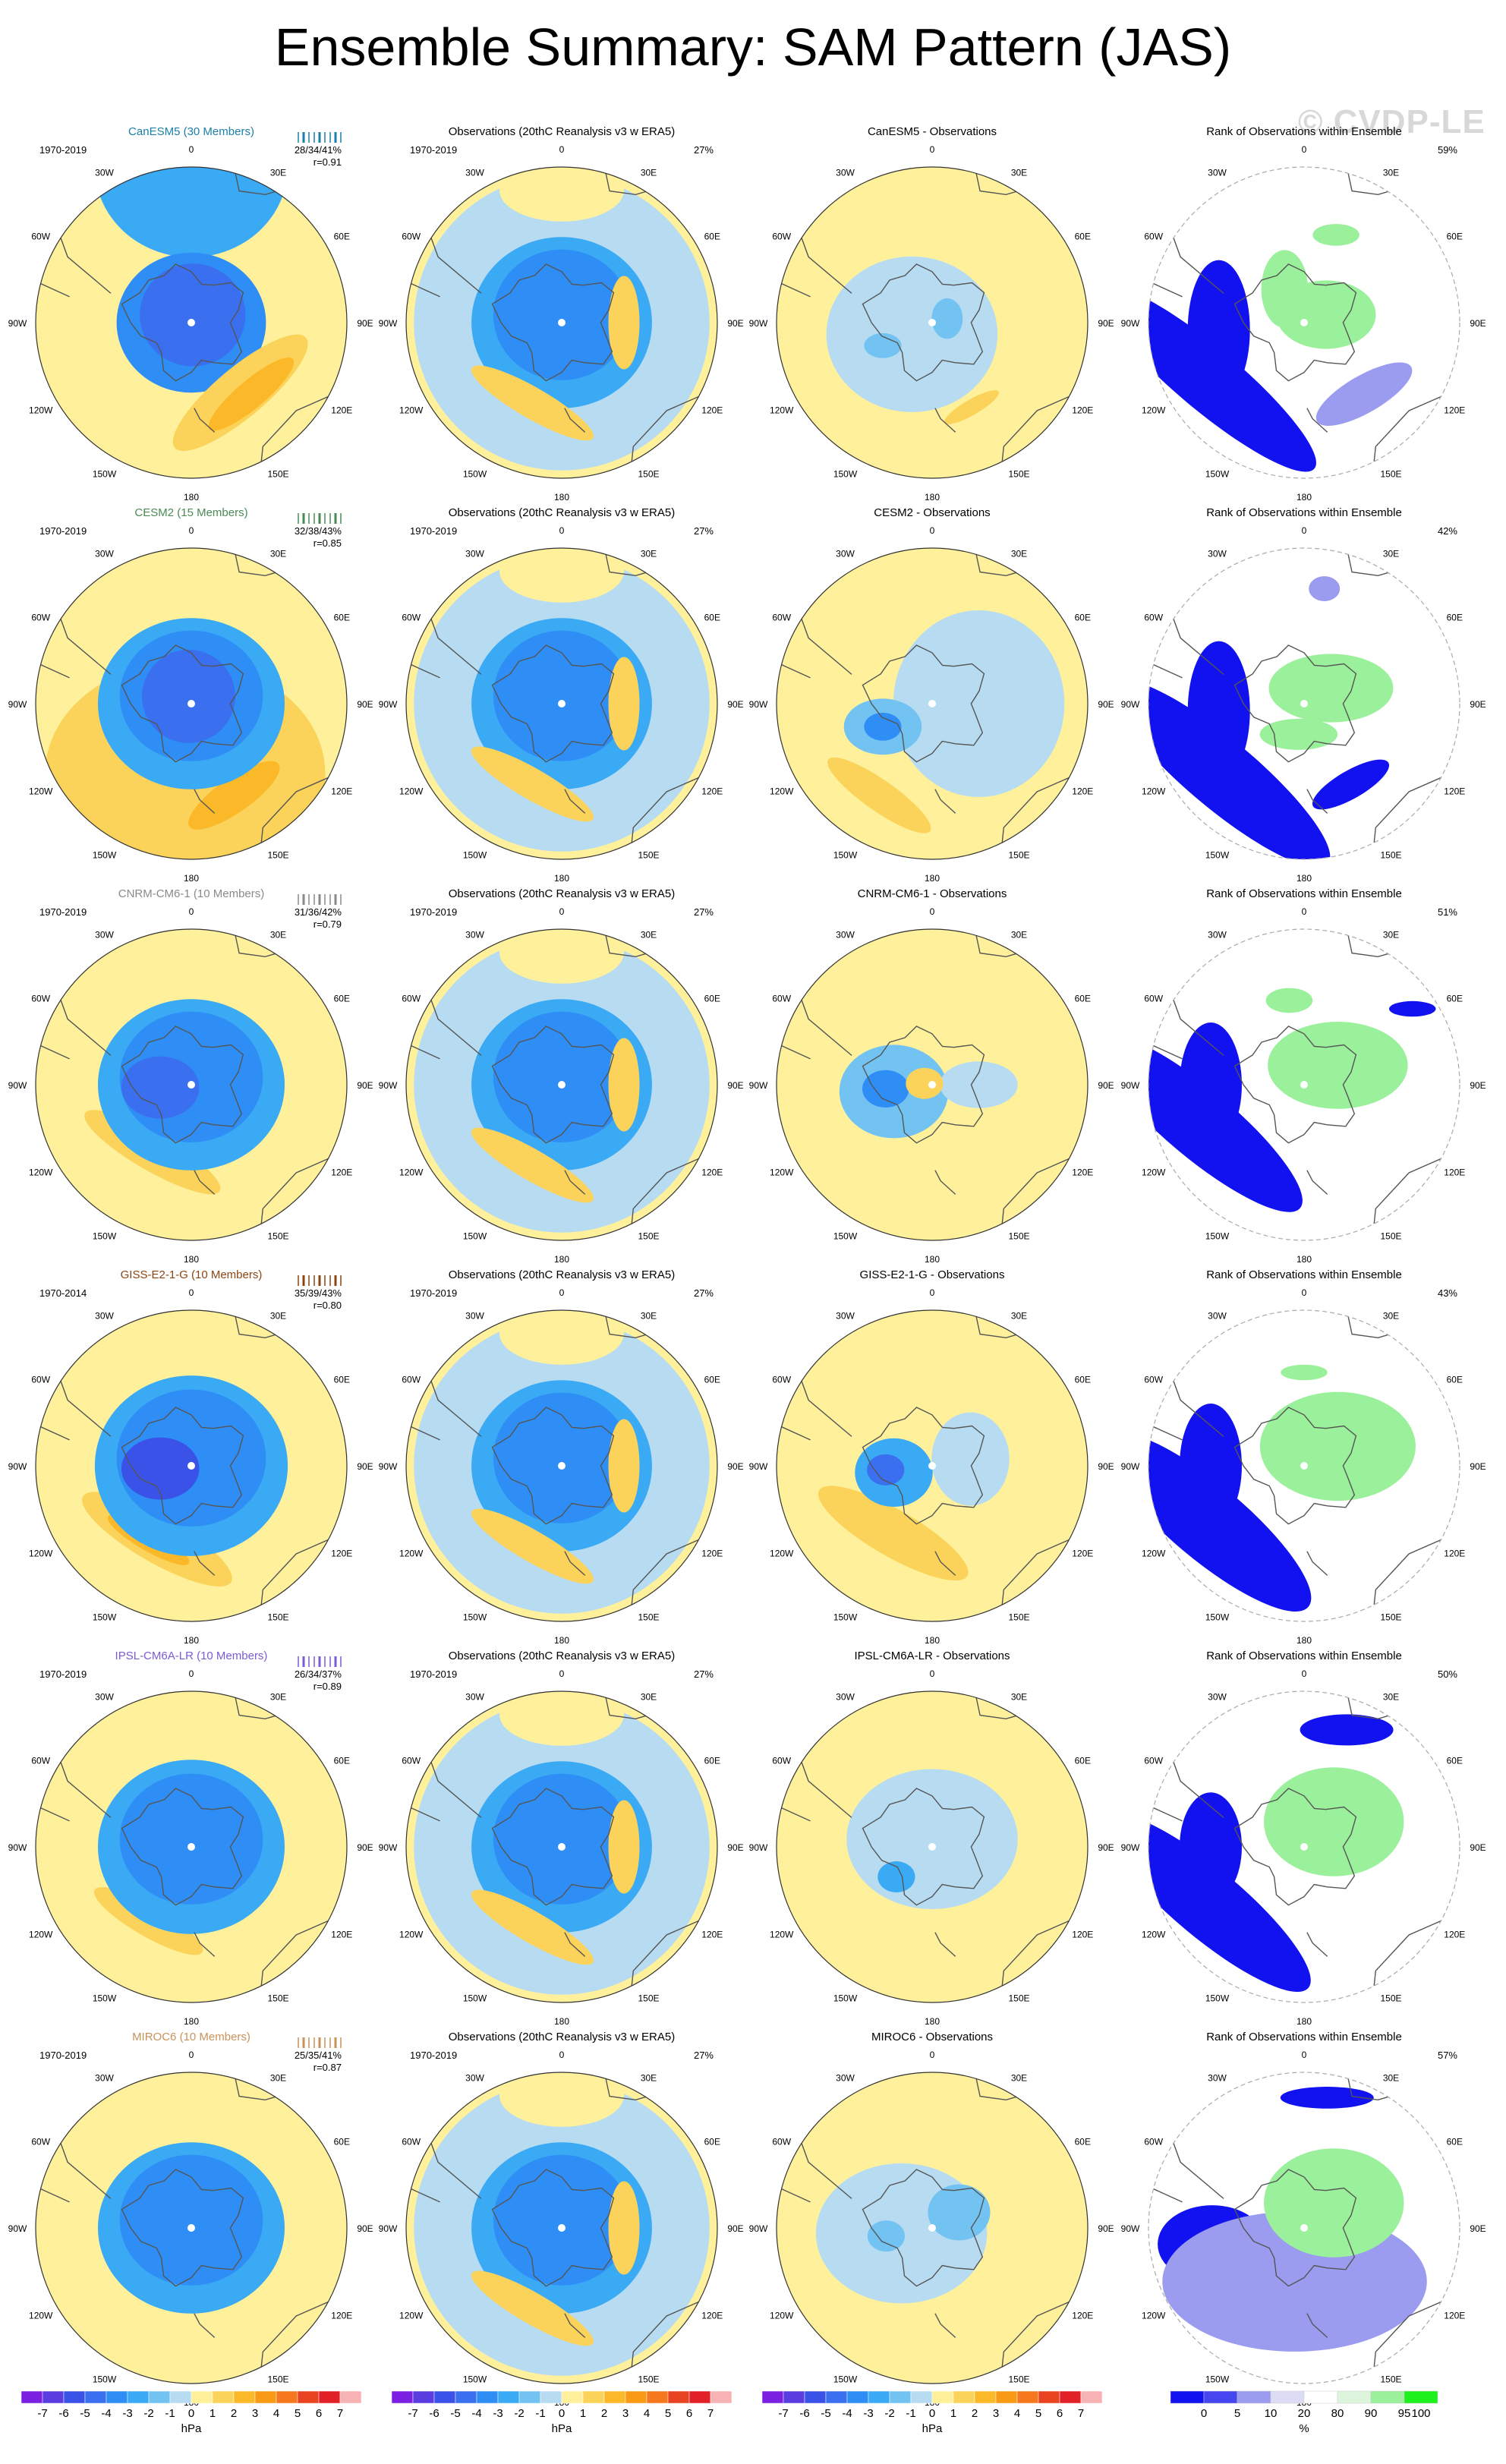 This screenshot has width=1506, height=2464. Describe the element at coordinates (1420, 2414) in the screenshot. I see `rank-tick: 100` at that location.